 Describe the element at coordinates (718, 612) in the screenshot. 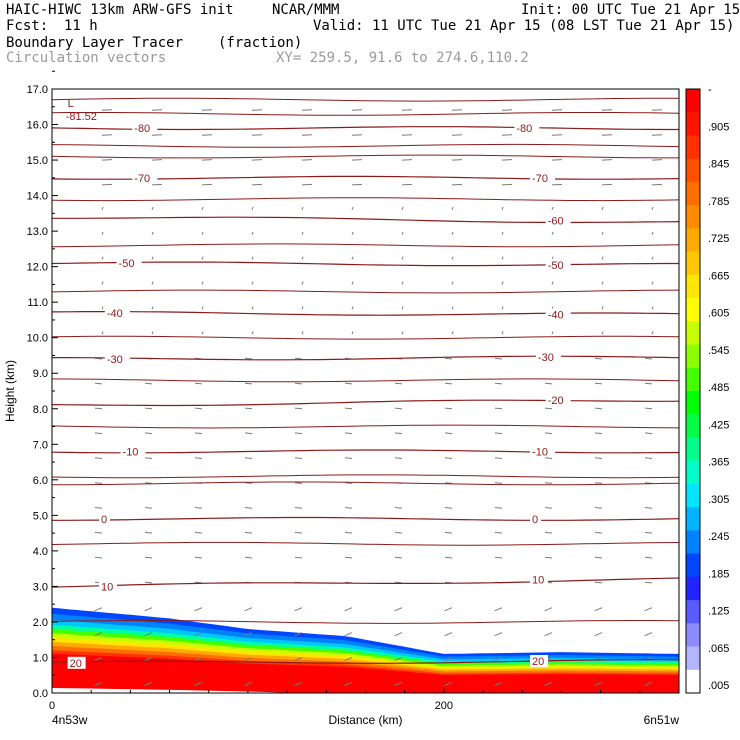

I see `colorbar-label: .125` at that location.